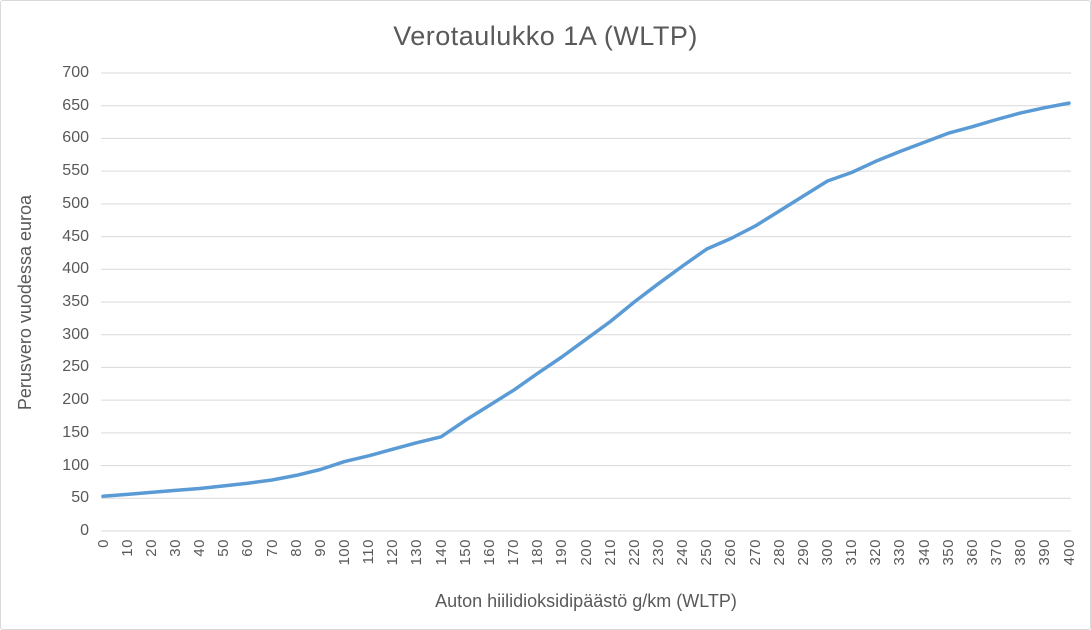  Describe the element at coordinates (75, 367) in the screenshot. I see `y-tick-label: 250` at that location.